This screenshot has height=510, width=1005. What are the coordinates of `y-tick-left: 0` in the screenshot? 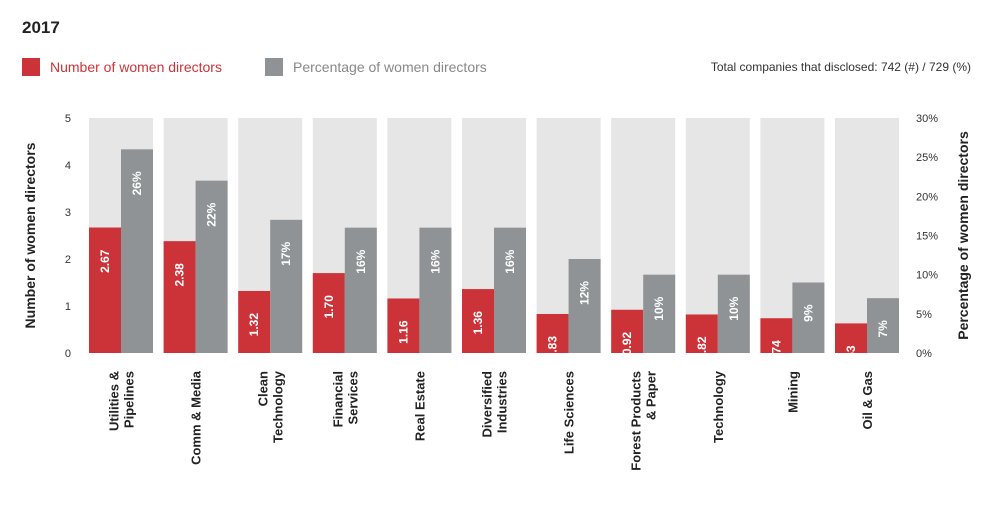 It's located at (68, 354).